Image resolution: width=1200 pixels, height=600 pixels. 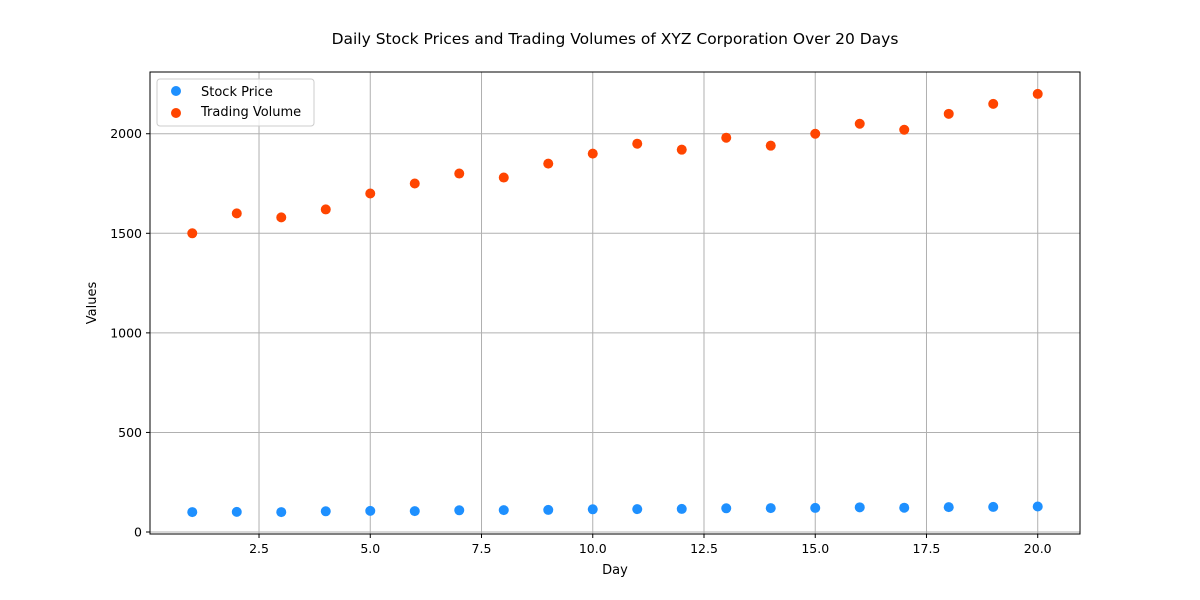 I want to click on y-tick-label: 1500, so click(x=126, y=233).